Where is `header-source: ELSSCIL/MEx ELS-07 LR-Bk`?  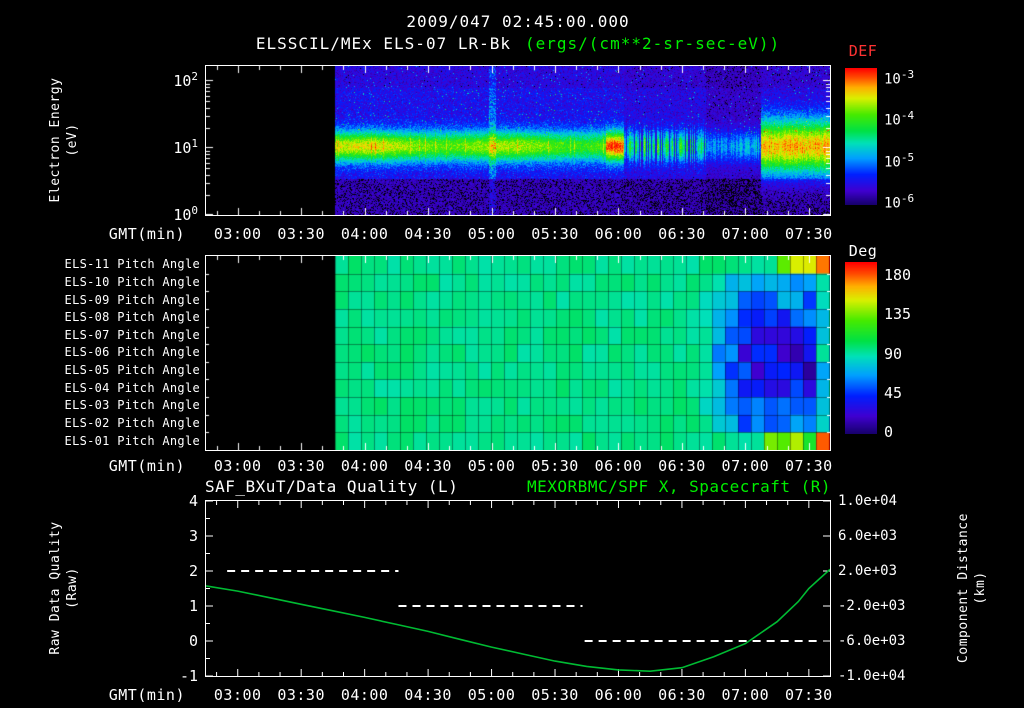 header-source: ELSSCIL/MEx ELS-07 LR-Bk is located at coordinates (383, 43).